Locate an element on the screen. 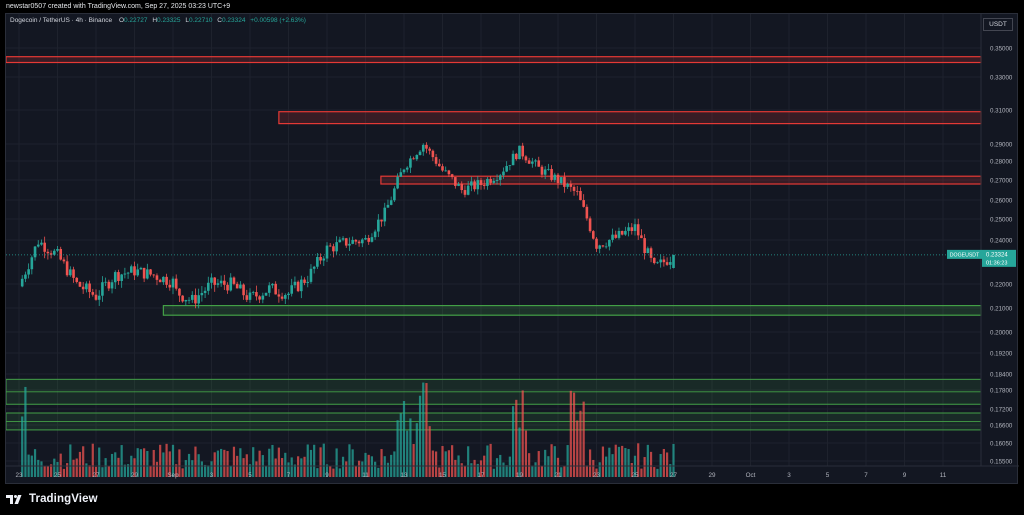  price-tick-label: 0.26000 is located at coordinates (1001, 201).